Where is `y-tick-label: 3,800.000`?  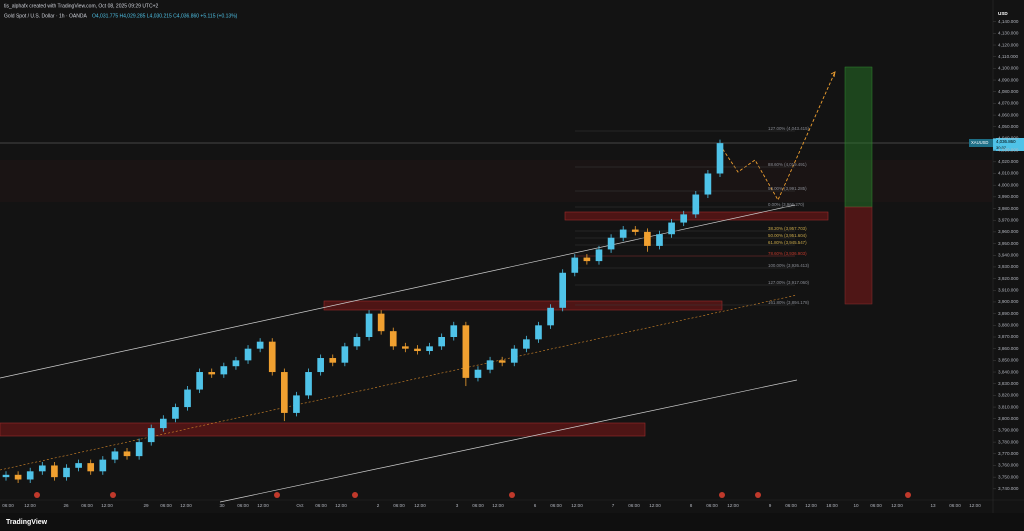 y-tick-label: 3,800.000 is located at coordinates (1008, 418).